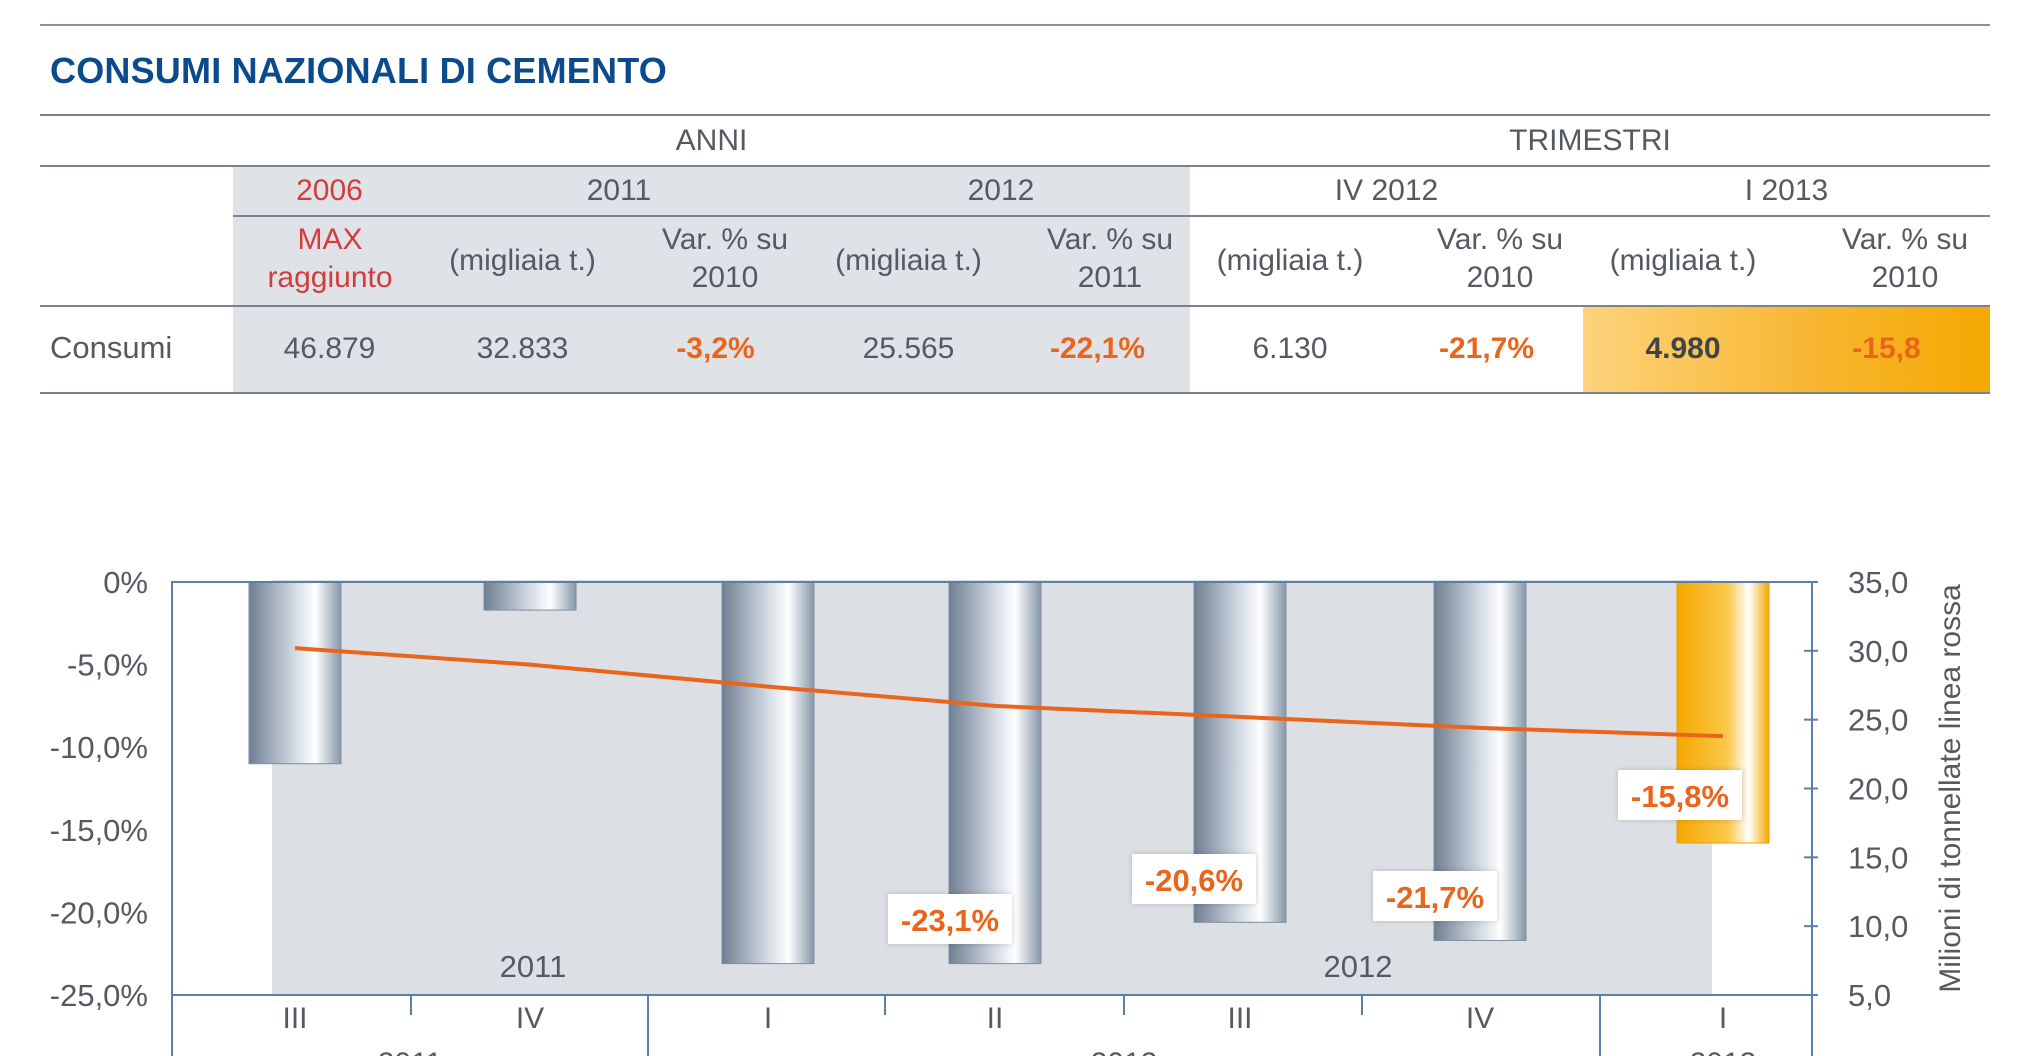 The image size is (2017, 1056). Describe the element at coordinates (1009, 692) in the screenshot. I see `line-series` at that location.